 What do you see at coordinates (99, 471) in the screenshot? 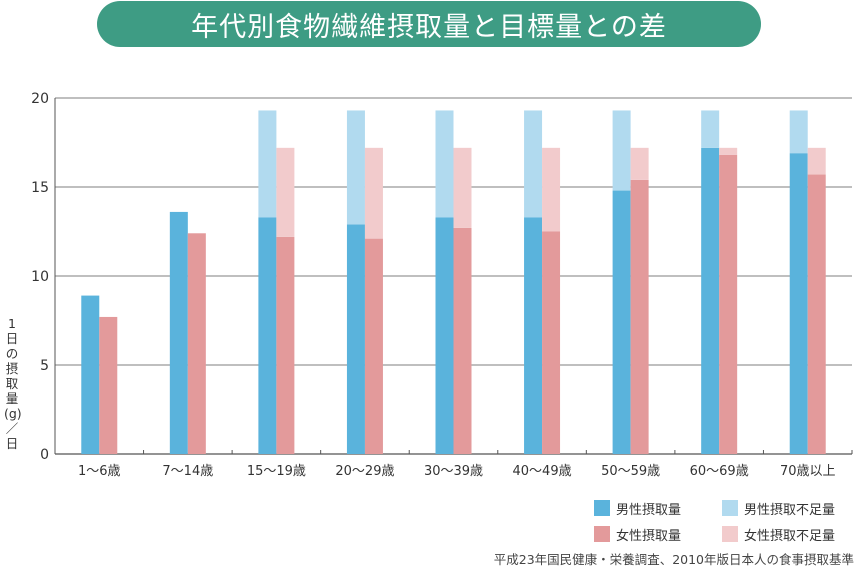
I see `x-tick-label: 1〜6歳` at bounding box center [99, 471].